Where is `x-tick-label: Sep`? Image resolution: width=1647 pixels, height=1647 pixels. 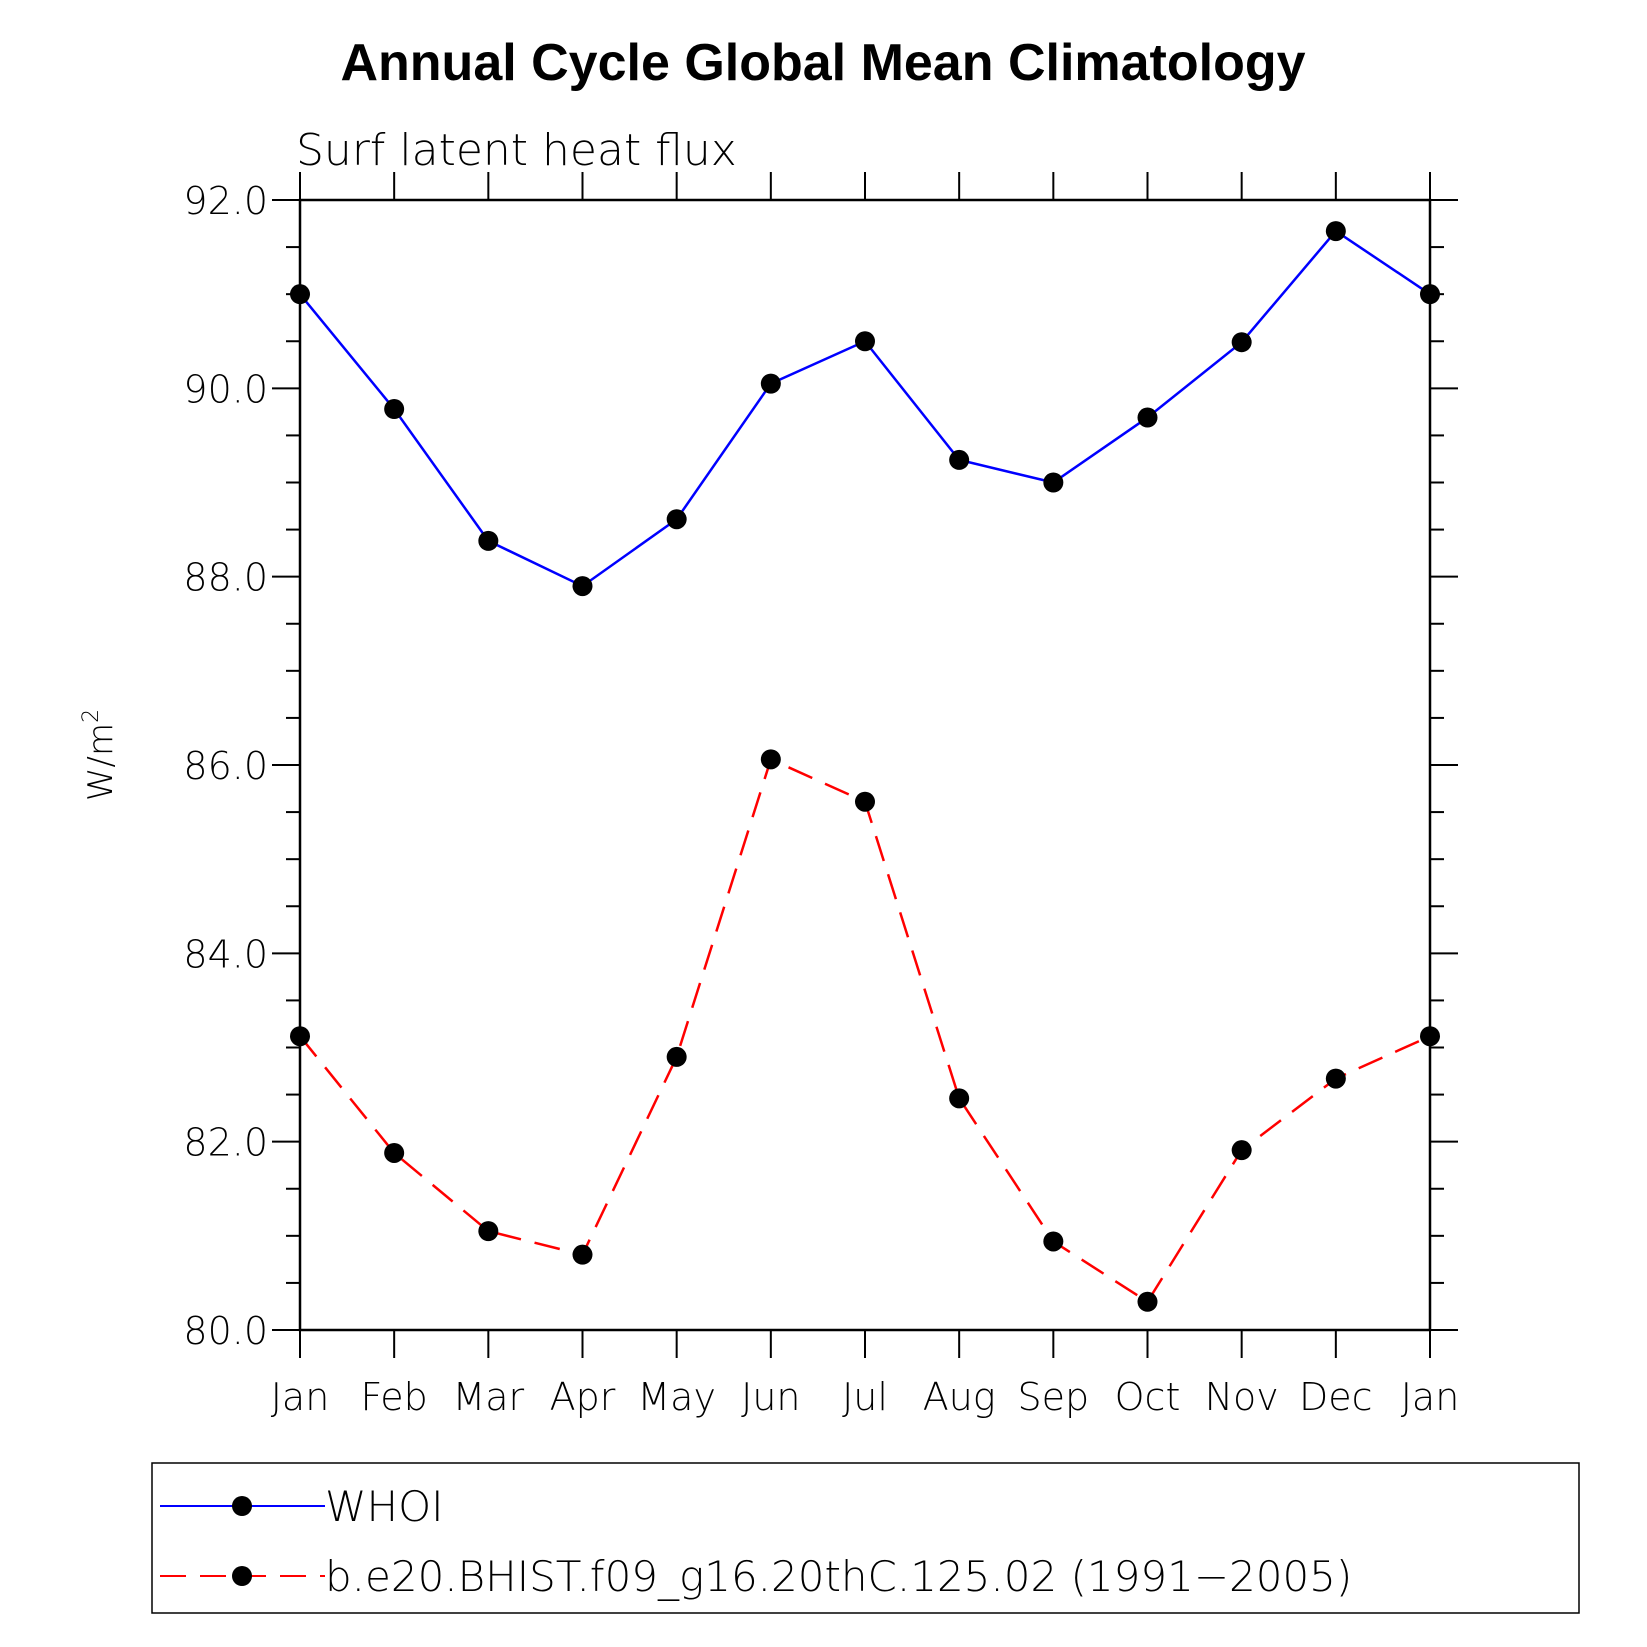
x-tick-label: Sep is located at coordinates (1054, 1397).